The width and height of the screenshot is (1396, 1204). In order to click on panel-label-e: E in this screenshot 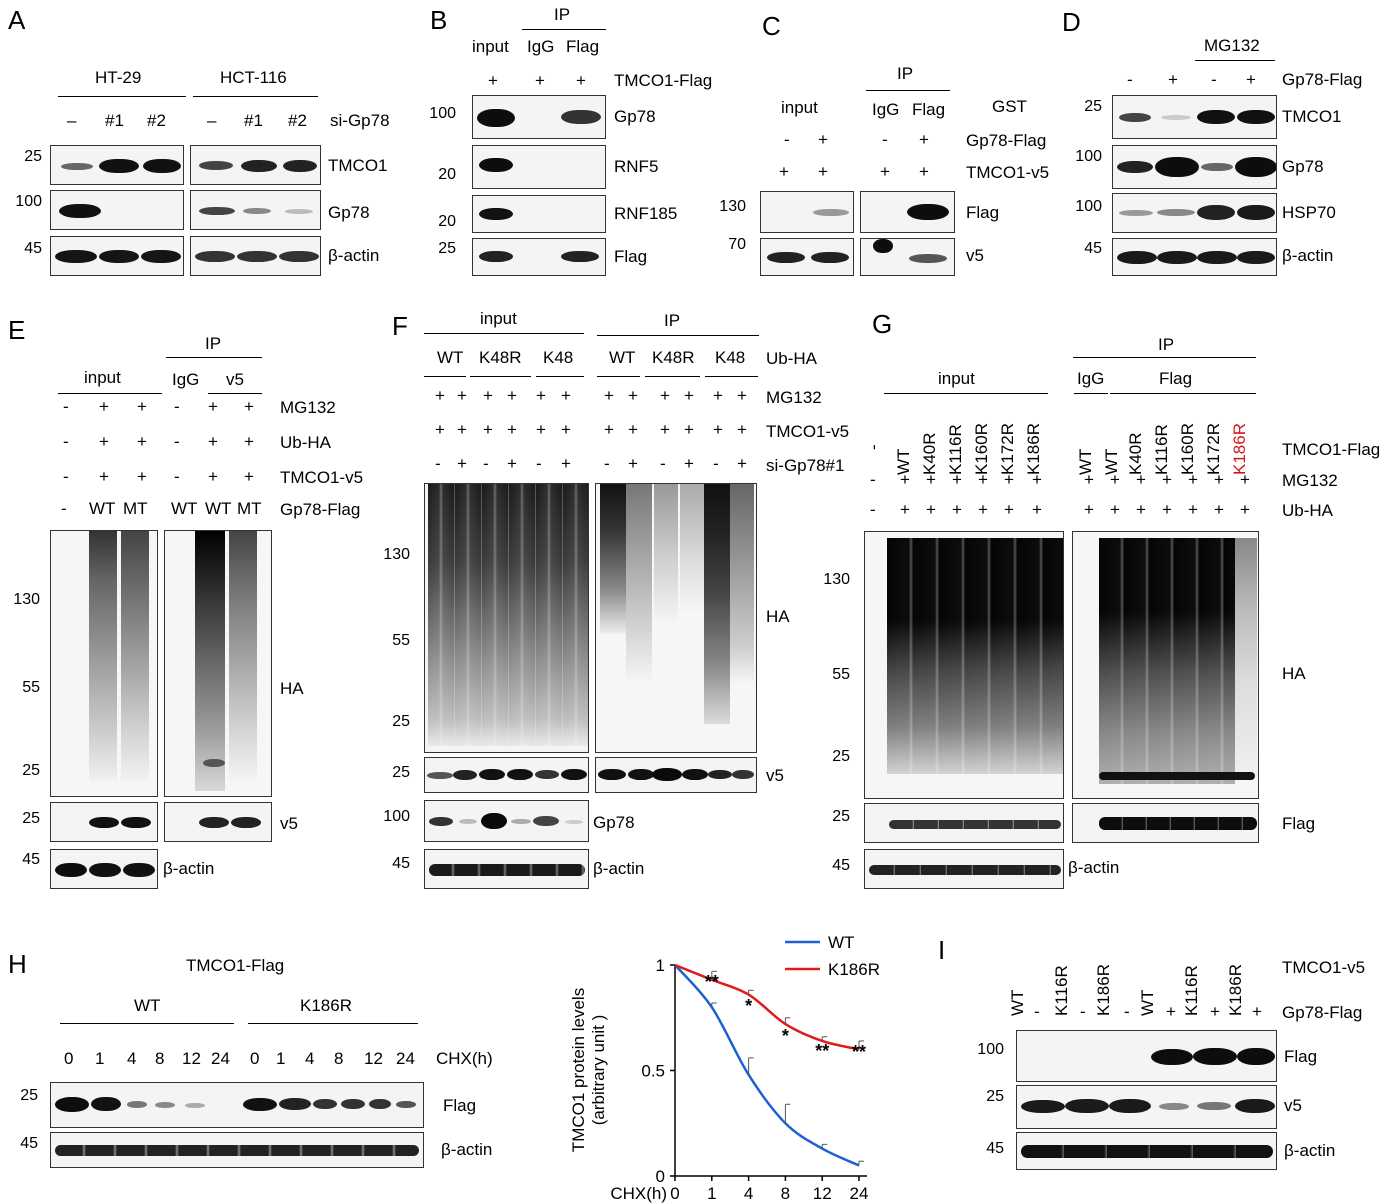, I will do `click(17, 330)`.